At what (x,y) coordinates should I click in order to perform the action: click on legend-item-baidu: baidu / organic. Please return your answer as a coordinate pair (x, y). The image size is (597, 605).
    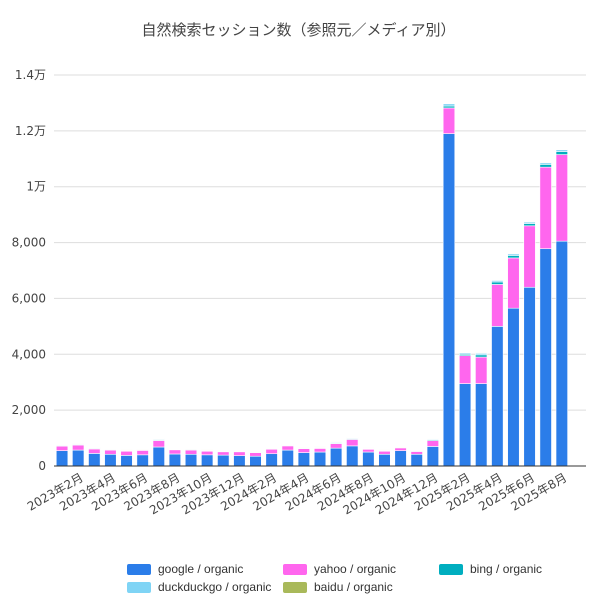
    Looking at the image, I should click on (338, 587).